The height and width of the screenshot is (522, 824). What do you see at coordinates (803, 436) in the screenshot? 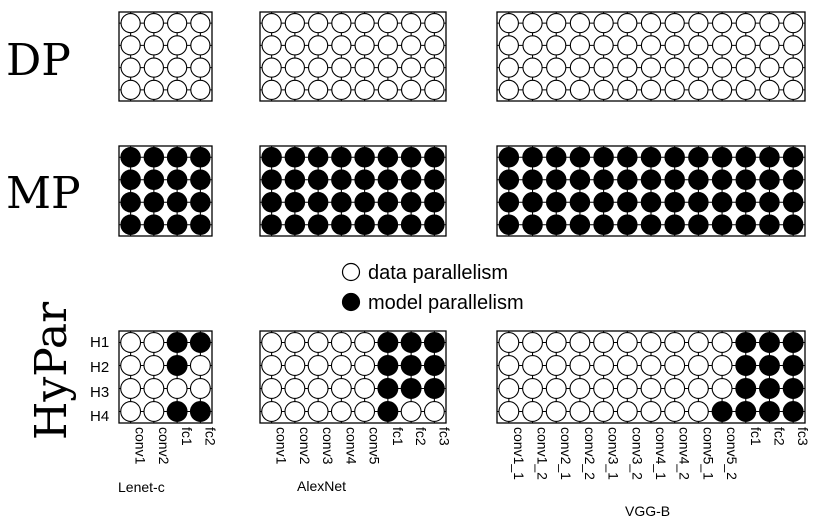
I see `layer-label: fc3` at bounding box center [803, 436].